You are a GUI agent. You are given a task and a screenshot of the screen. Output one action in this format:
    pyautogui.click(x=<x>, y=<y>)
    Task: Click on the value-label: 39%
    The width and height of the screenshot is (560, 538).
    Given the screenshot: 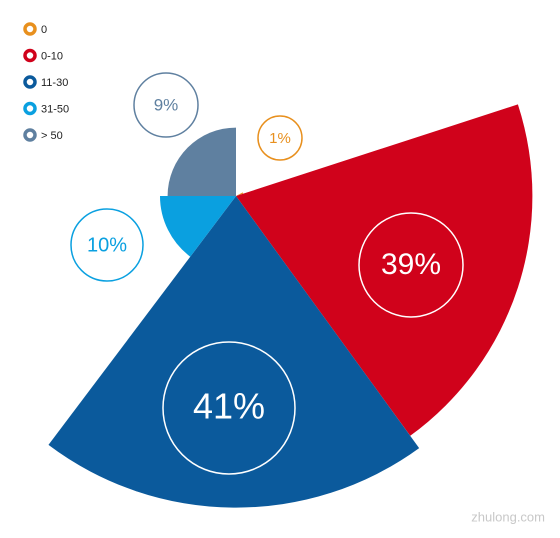 What is the action you would take?
    pyautogui.click(x=411, y=264)
    